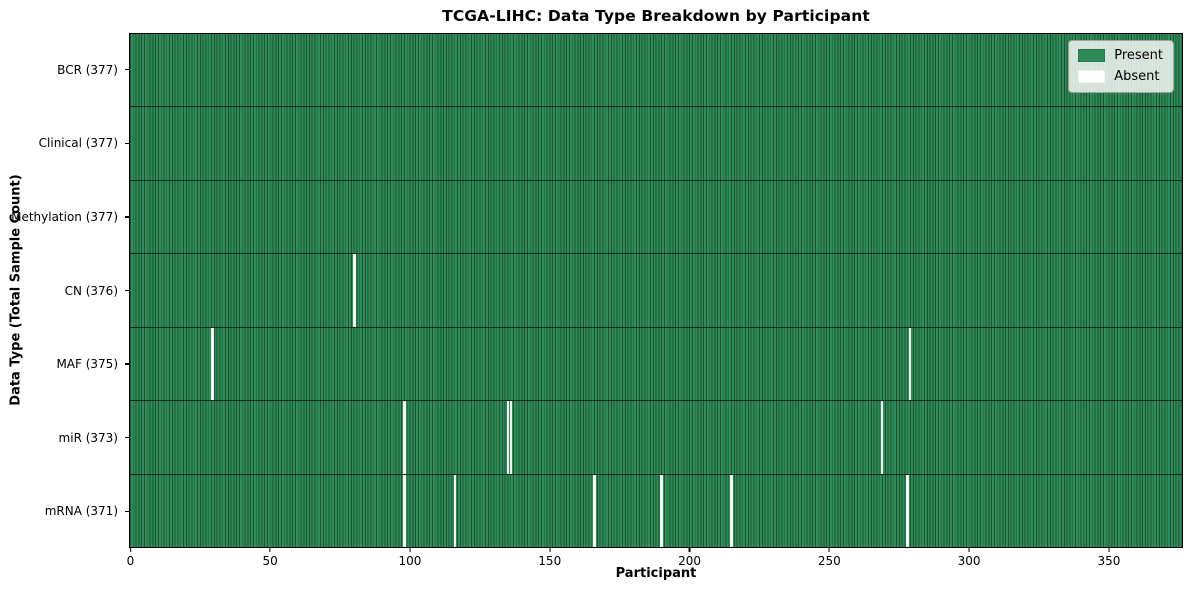  What do you see at coordinates (1092, 76) in the screenshot?
I see `legend-swatch-absent` at bounding box center [1092, 76].